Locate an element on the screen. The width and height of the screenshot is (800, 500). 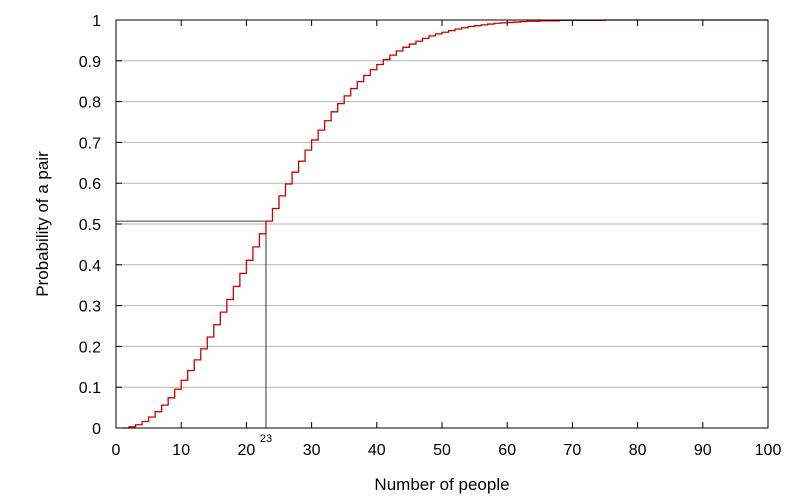
y-tick-label: 0.5 is located at coordinates (90, 225).